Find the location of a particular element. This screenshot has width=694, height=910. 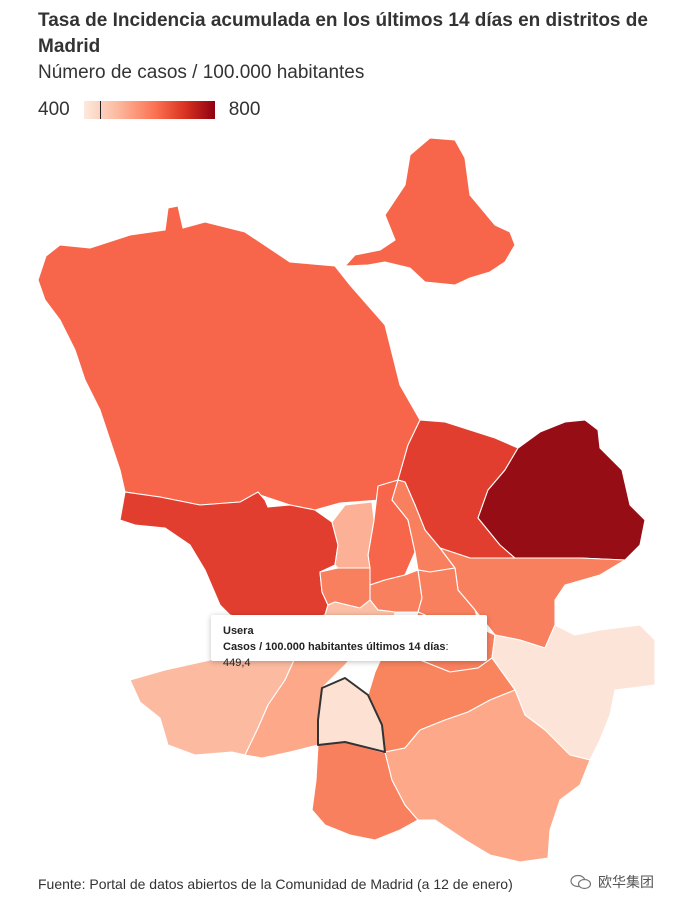

district-san-blas is located at coordinates (561, 490).